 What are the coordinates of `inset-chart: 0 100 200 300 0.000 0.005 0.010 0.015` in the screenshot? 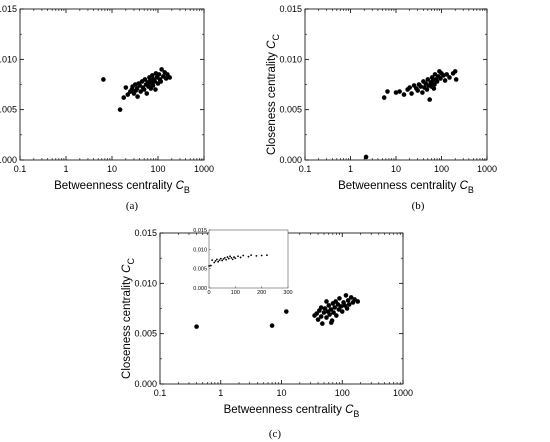 It's located at (242, 262).